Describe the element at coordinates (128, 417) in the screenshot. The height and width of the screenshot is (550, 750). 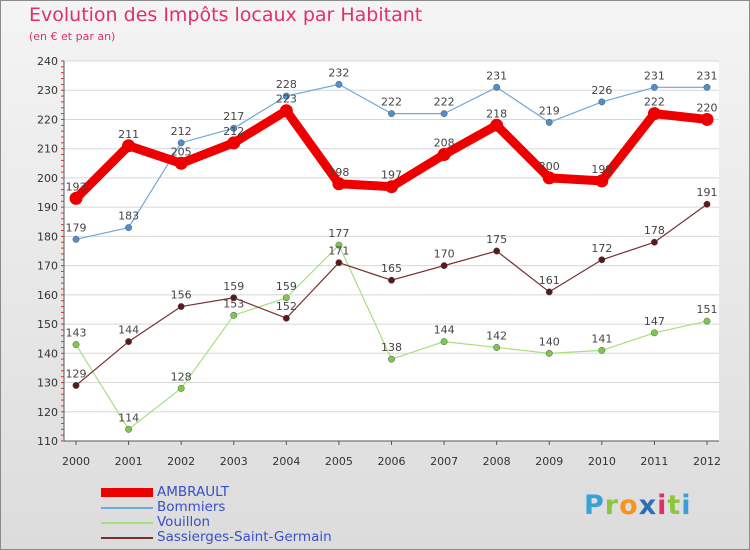
I see `data-label-vouillon: 114` at that location.